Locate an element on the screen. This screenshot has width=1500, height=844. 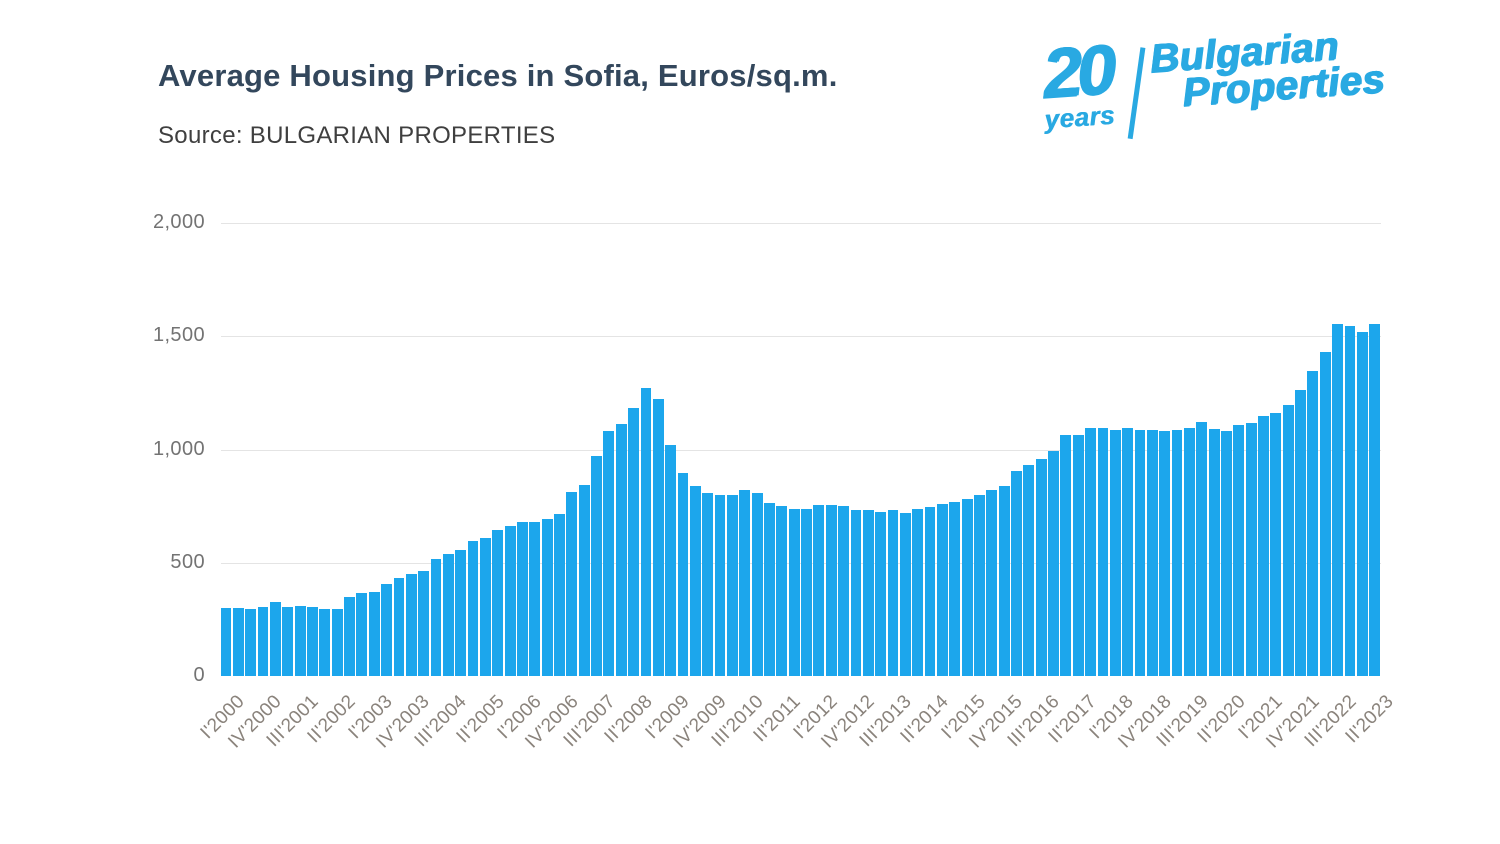
logo-slash is located at coordinates (1136, 93).